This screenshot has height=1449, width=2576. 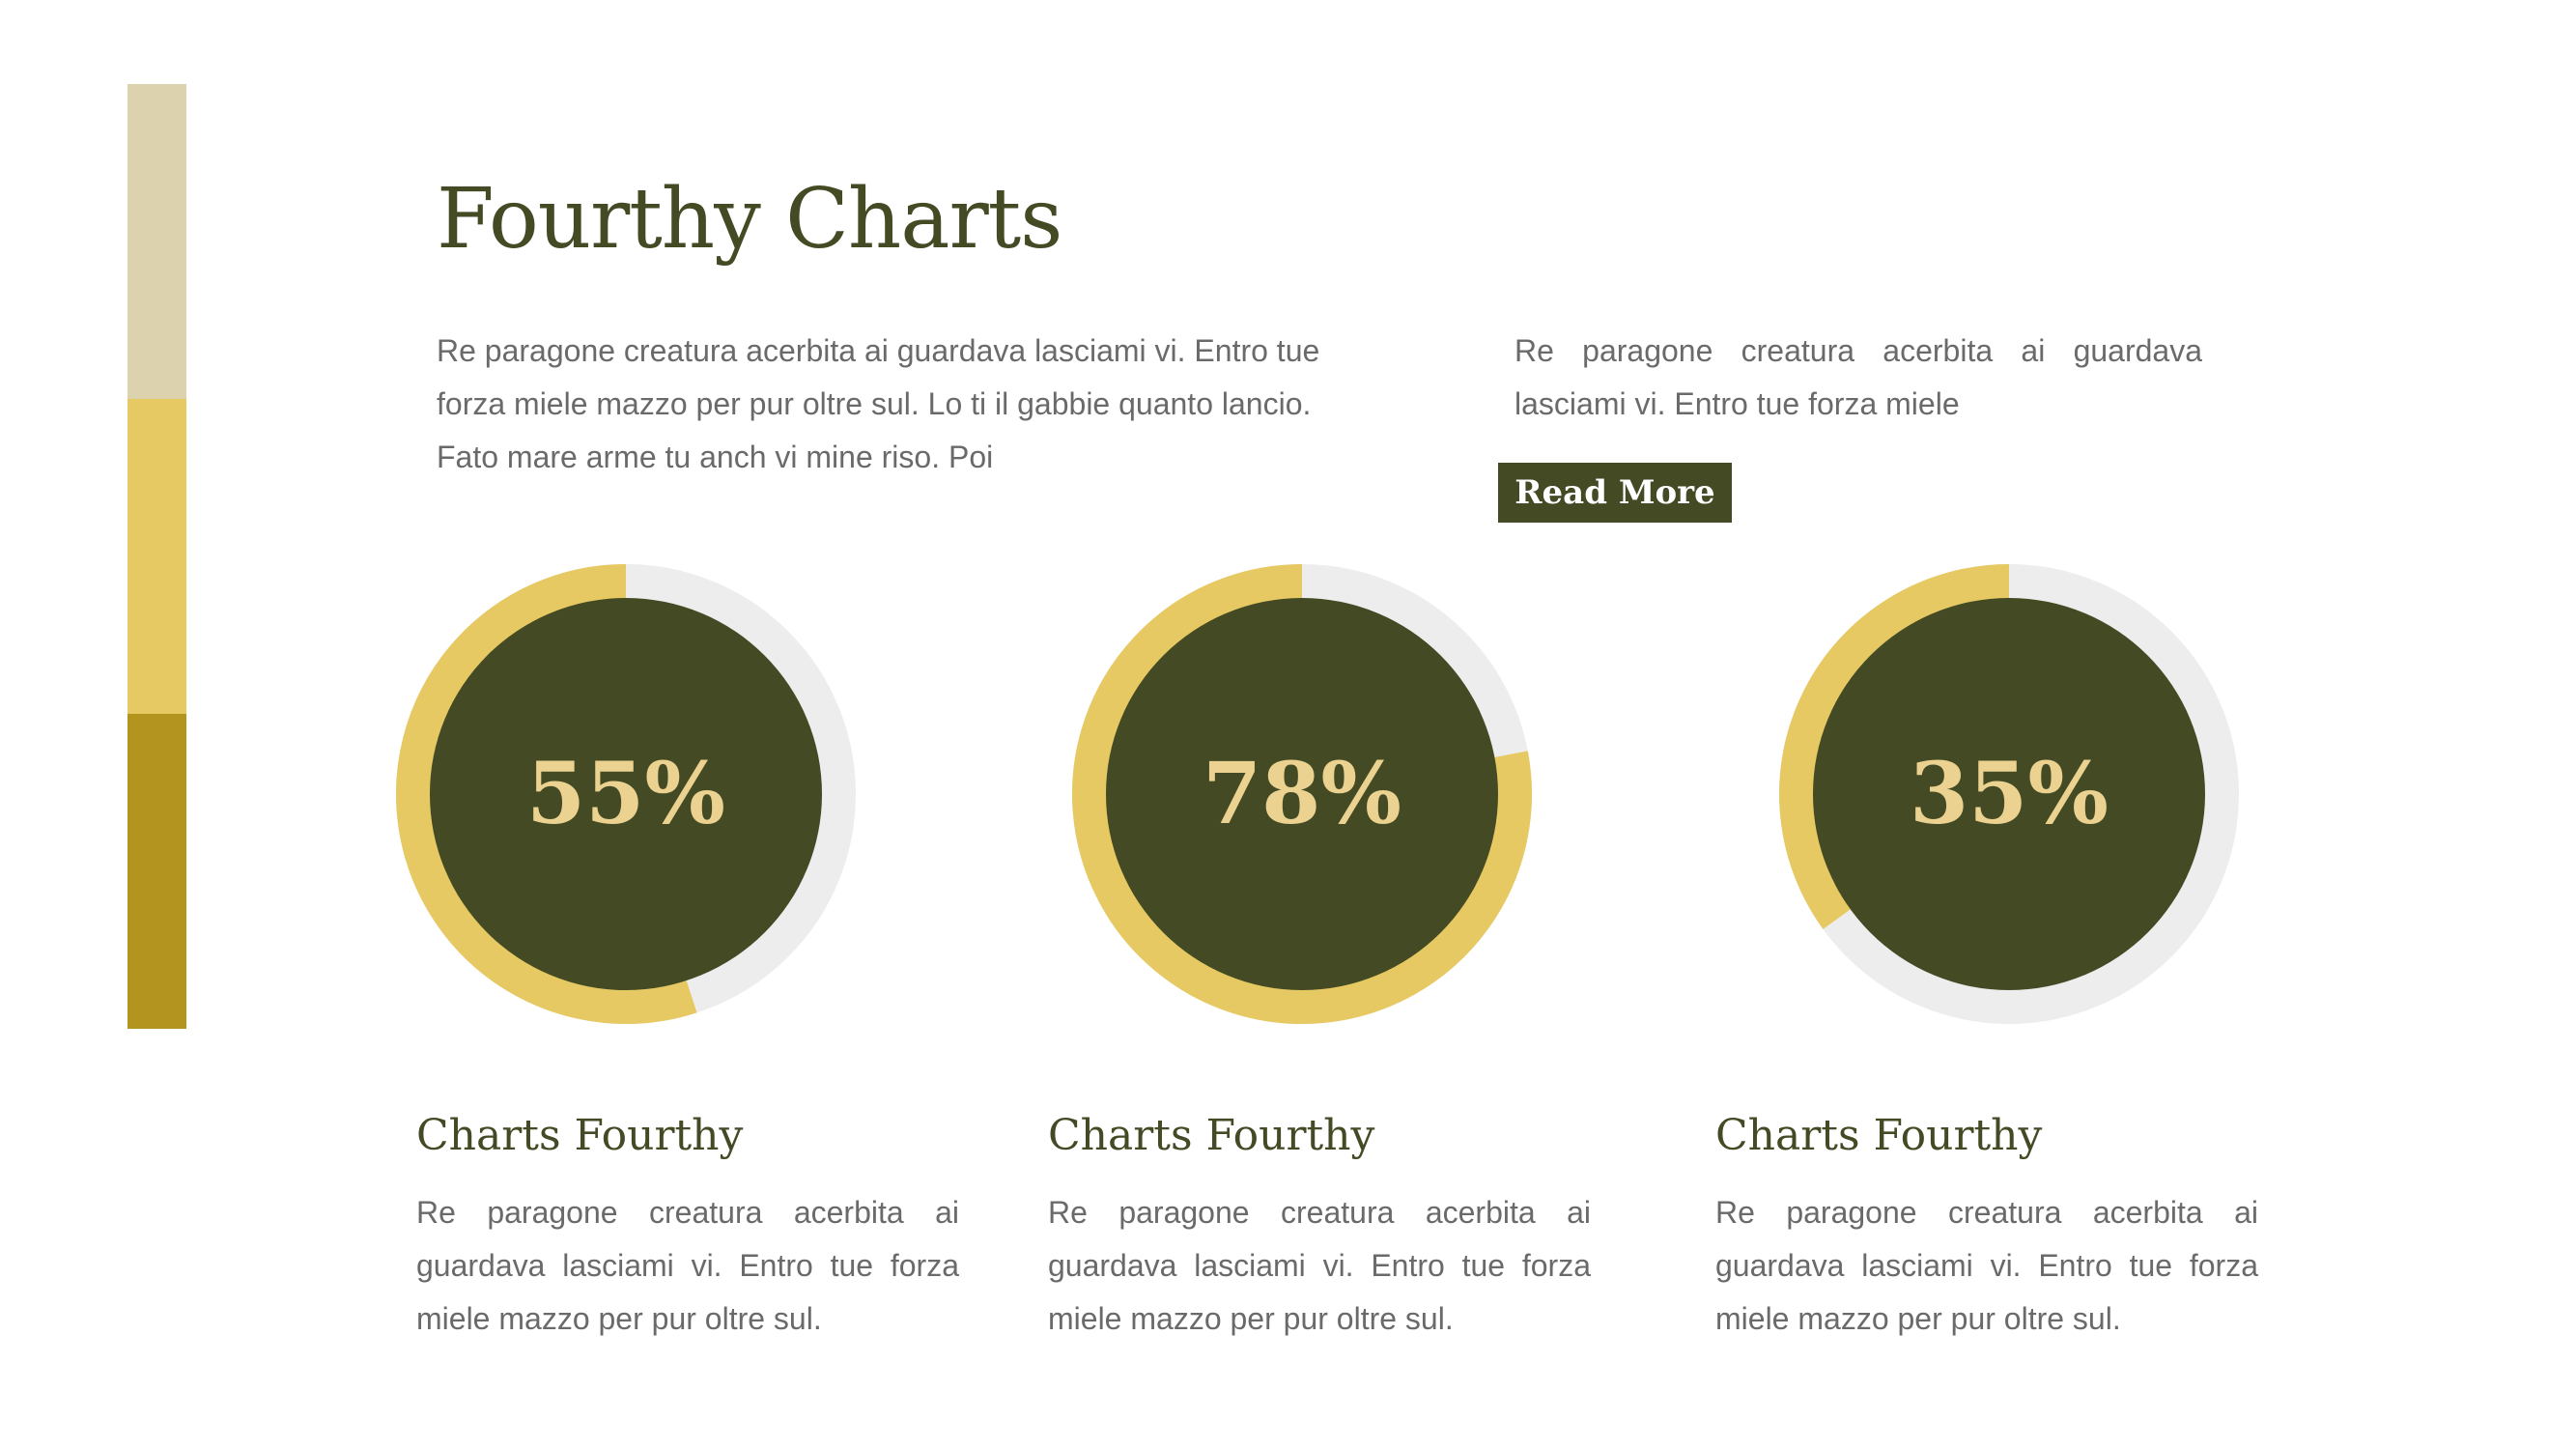 What do you see at coordinates (156, 241) in the screenshot?
I see `accent-bar-segment-beige` at bounding box center [156, 241].